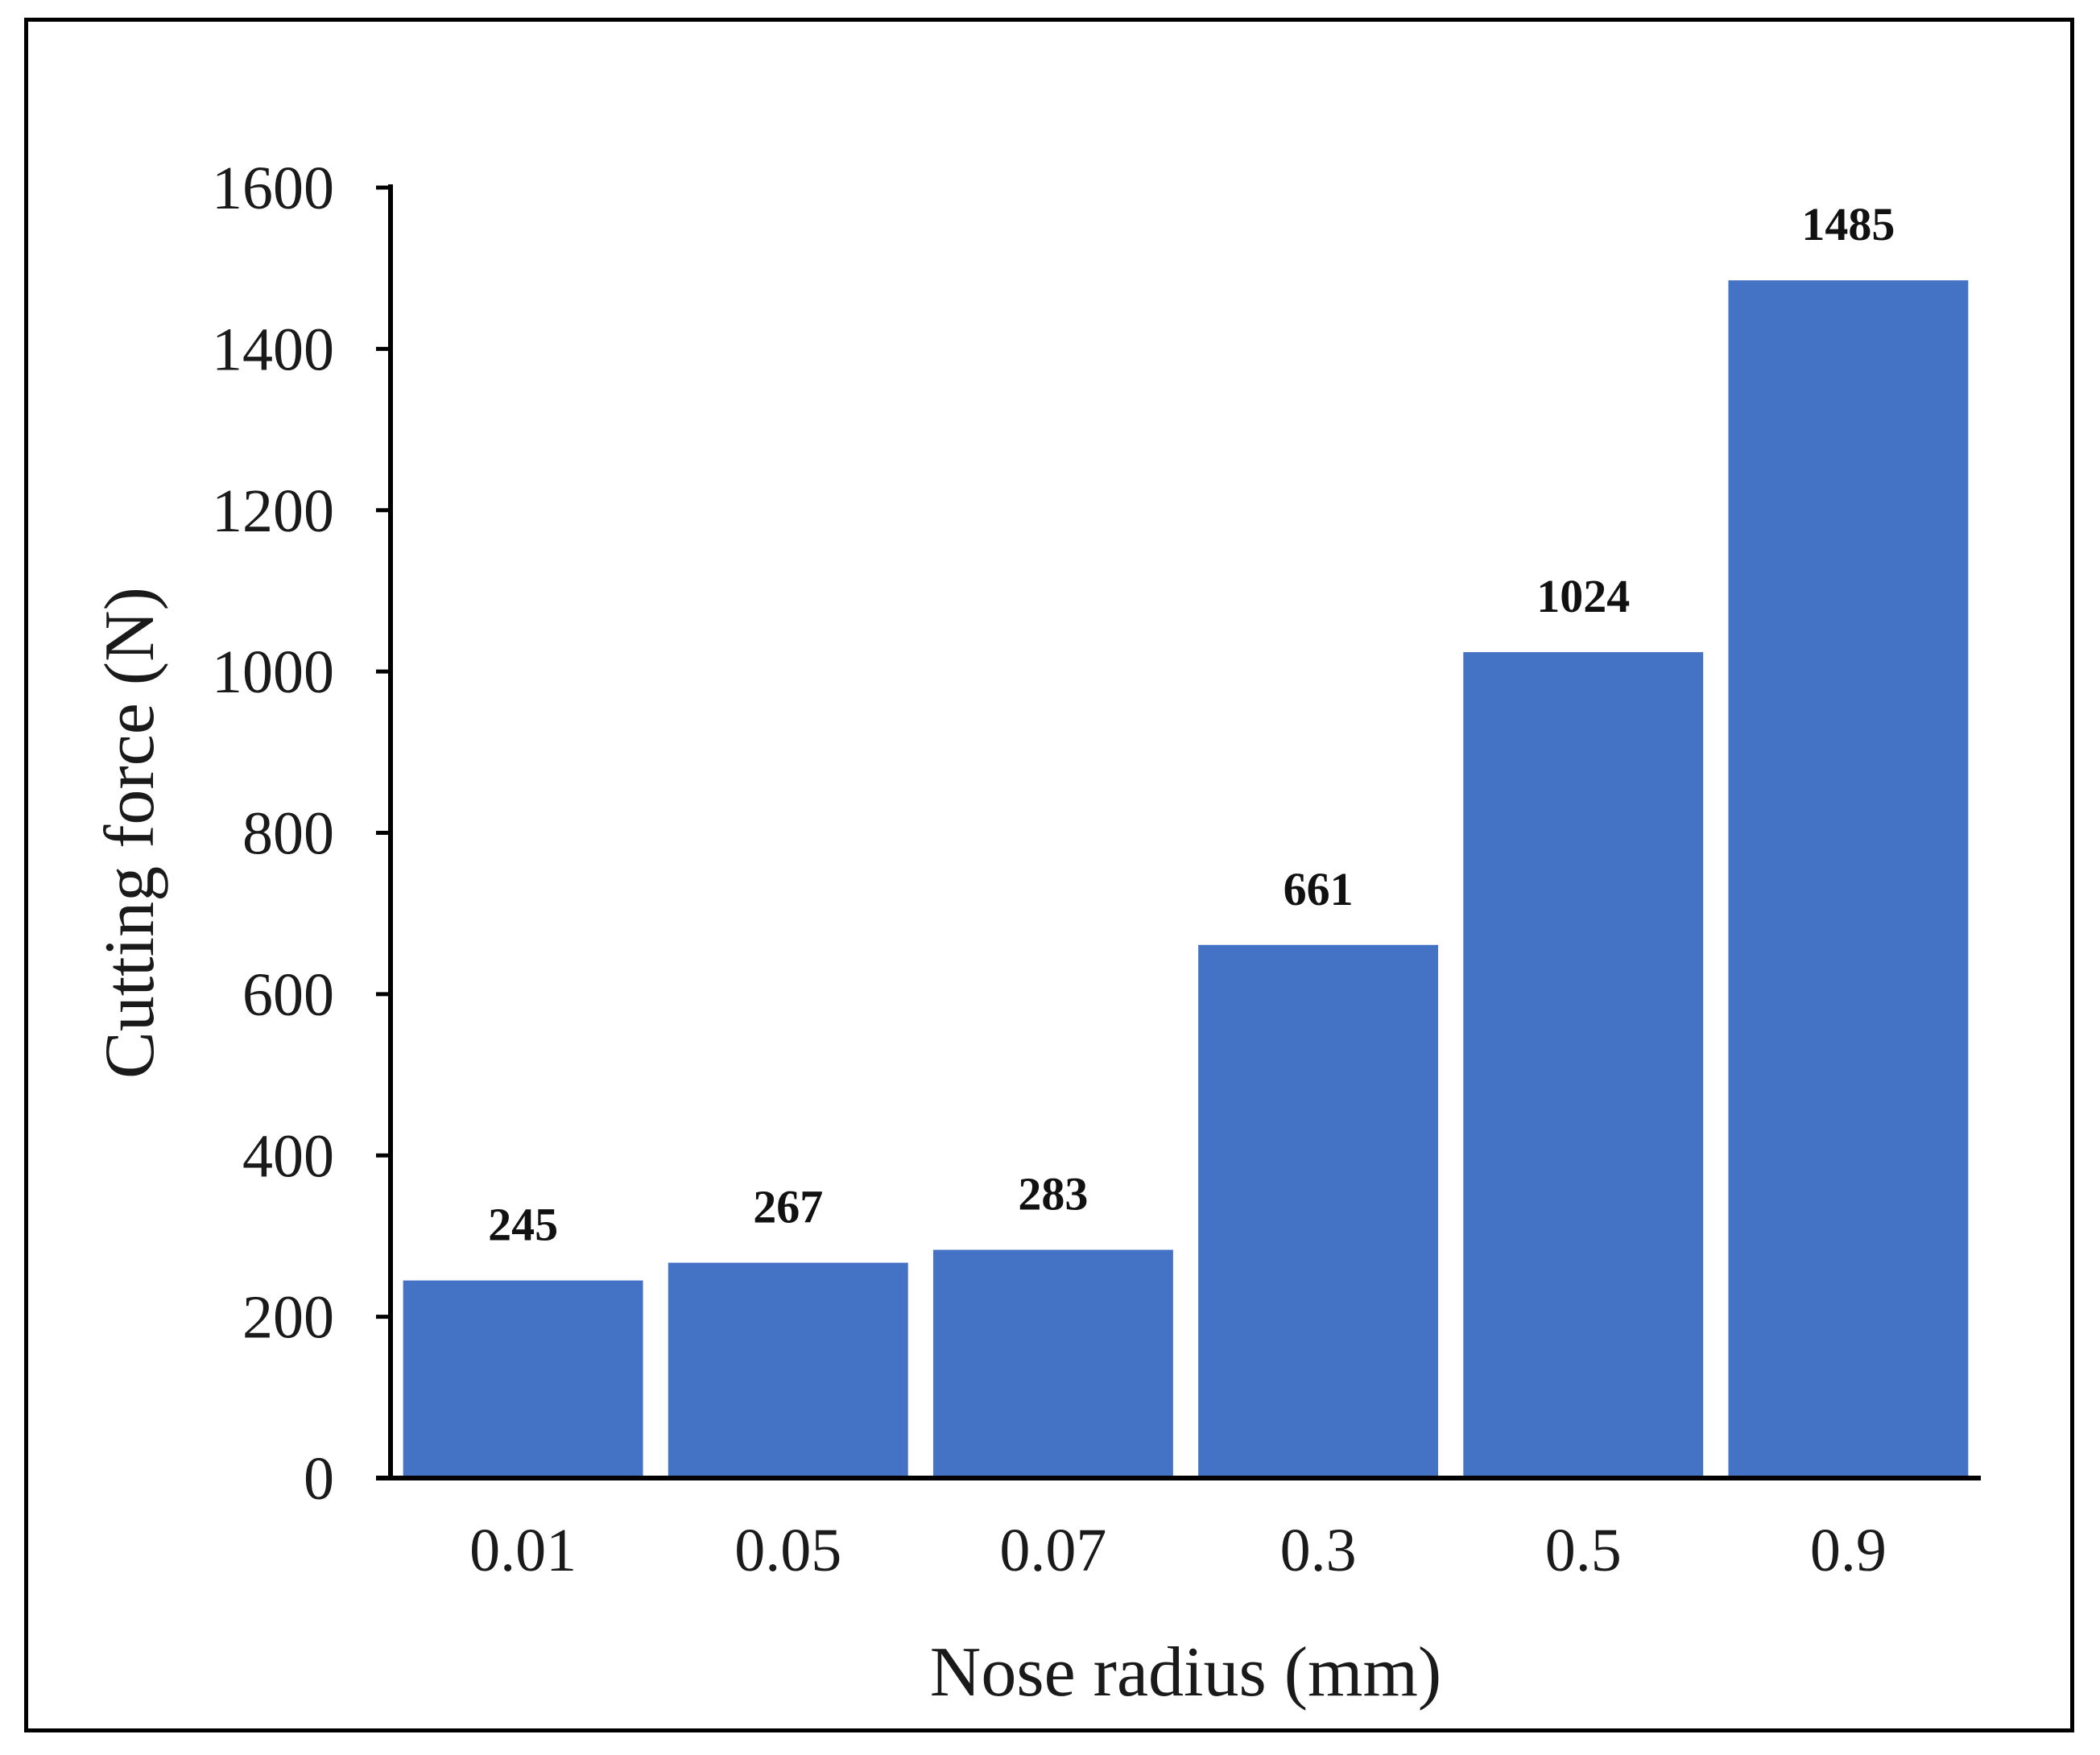 This screenshot has width=2100, height=1755. Describe the element at coordinates (788, 1207) in the screenshot. I see `data-label-0.05: 267` at that location.